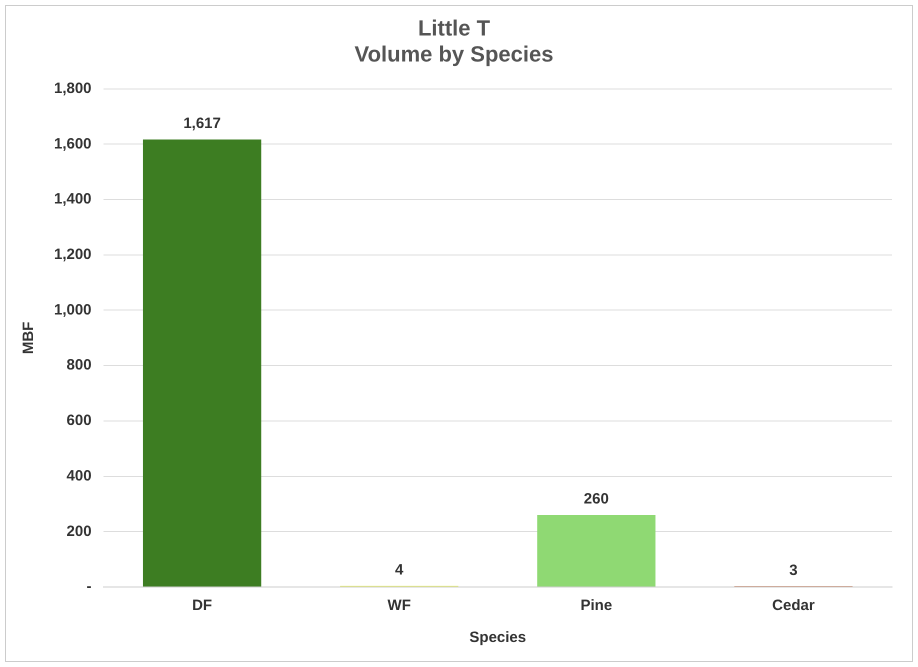 This screenshot has height=667, width=918. Describe the element at coordinates (202, 123) in the screenshot. I see `data-label: 1,617` at that location.